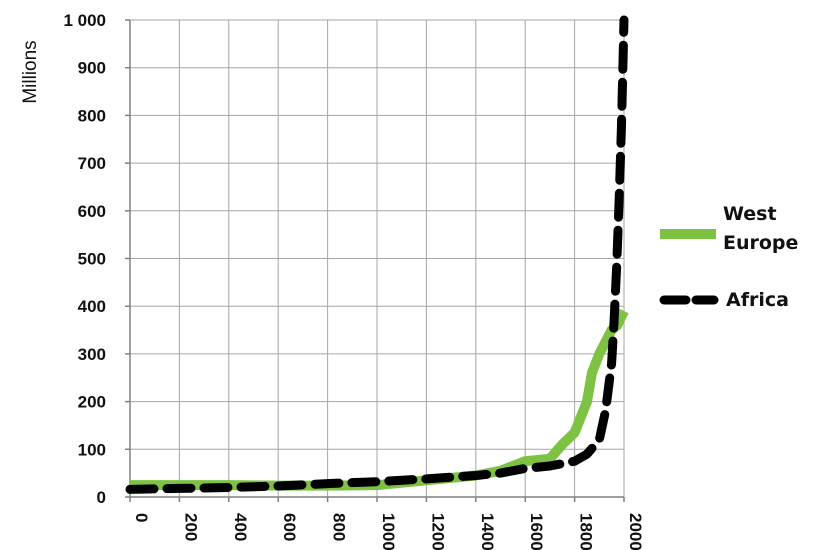 The width and height of the screenshot is (815, 550). Describe the element at coordinates (141, 517) in the screenshot. I see `x-tick-label: 0` at that location.